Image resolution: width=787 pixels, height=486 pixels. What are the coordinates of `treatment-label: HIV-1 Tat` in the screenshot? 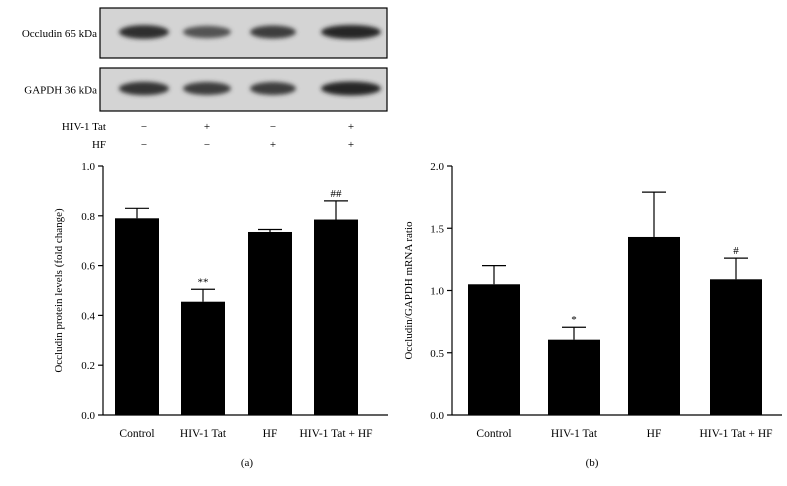 It's located at (84, 127).